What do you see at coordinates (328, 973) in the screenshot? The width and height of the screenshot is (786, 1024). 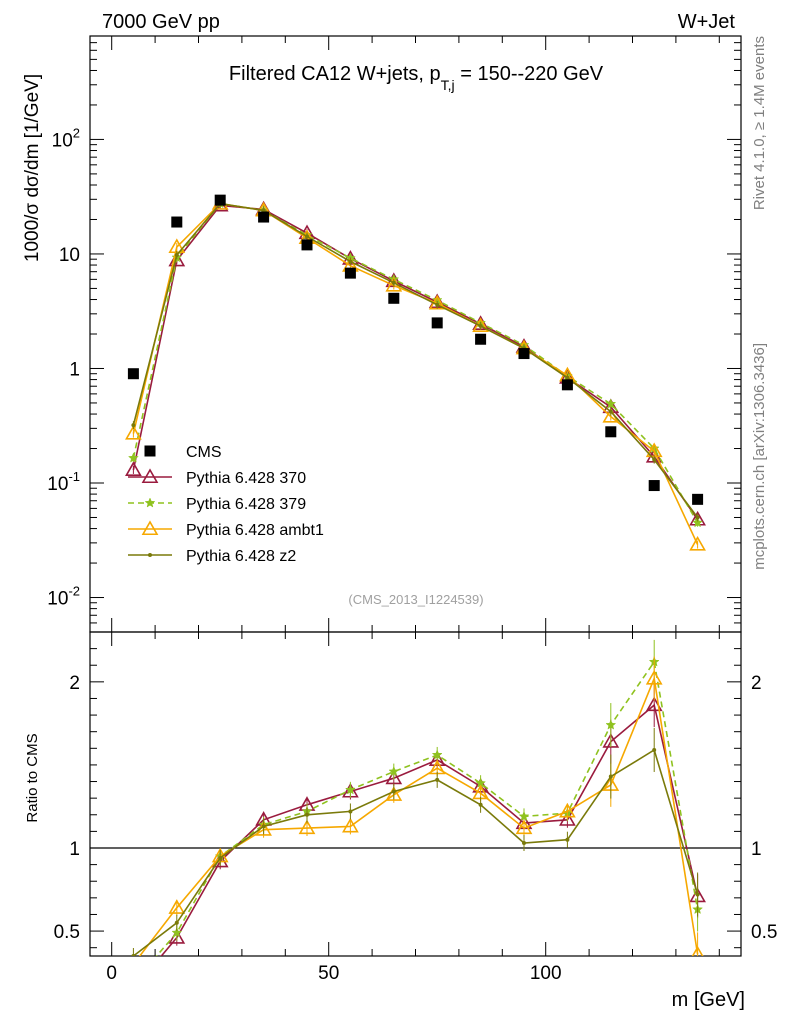 I see `x-tick-label: 50` at bounding box center [328, 973].